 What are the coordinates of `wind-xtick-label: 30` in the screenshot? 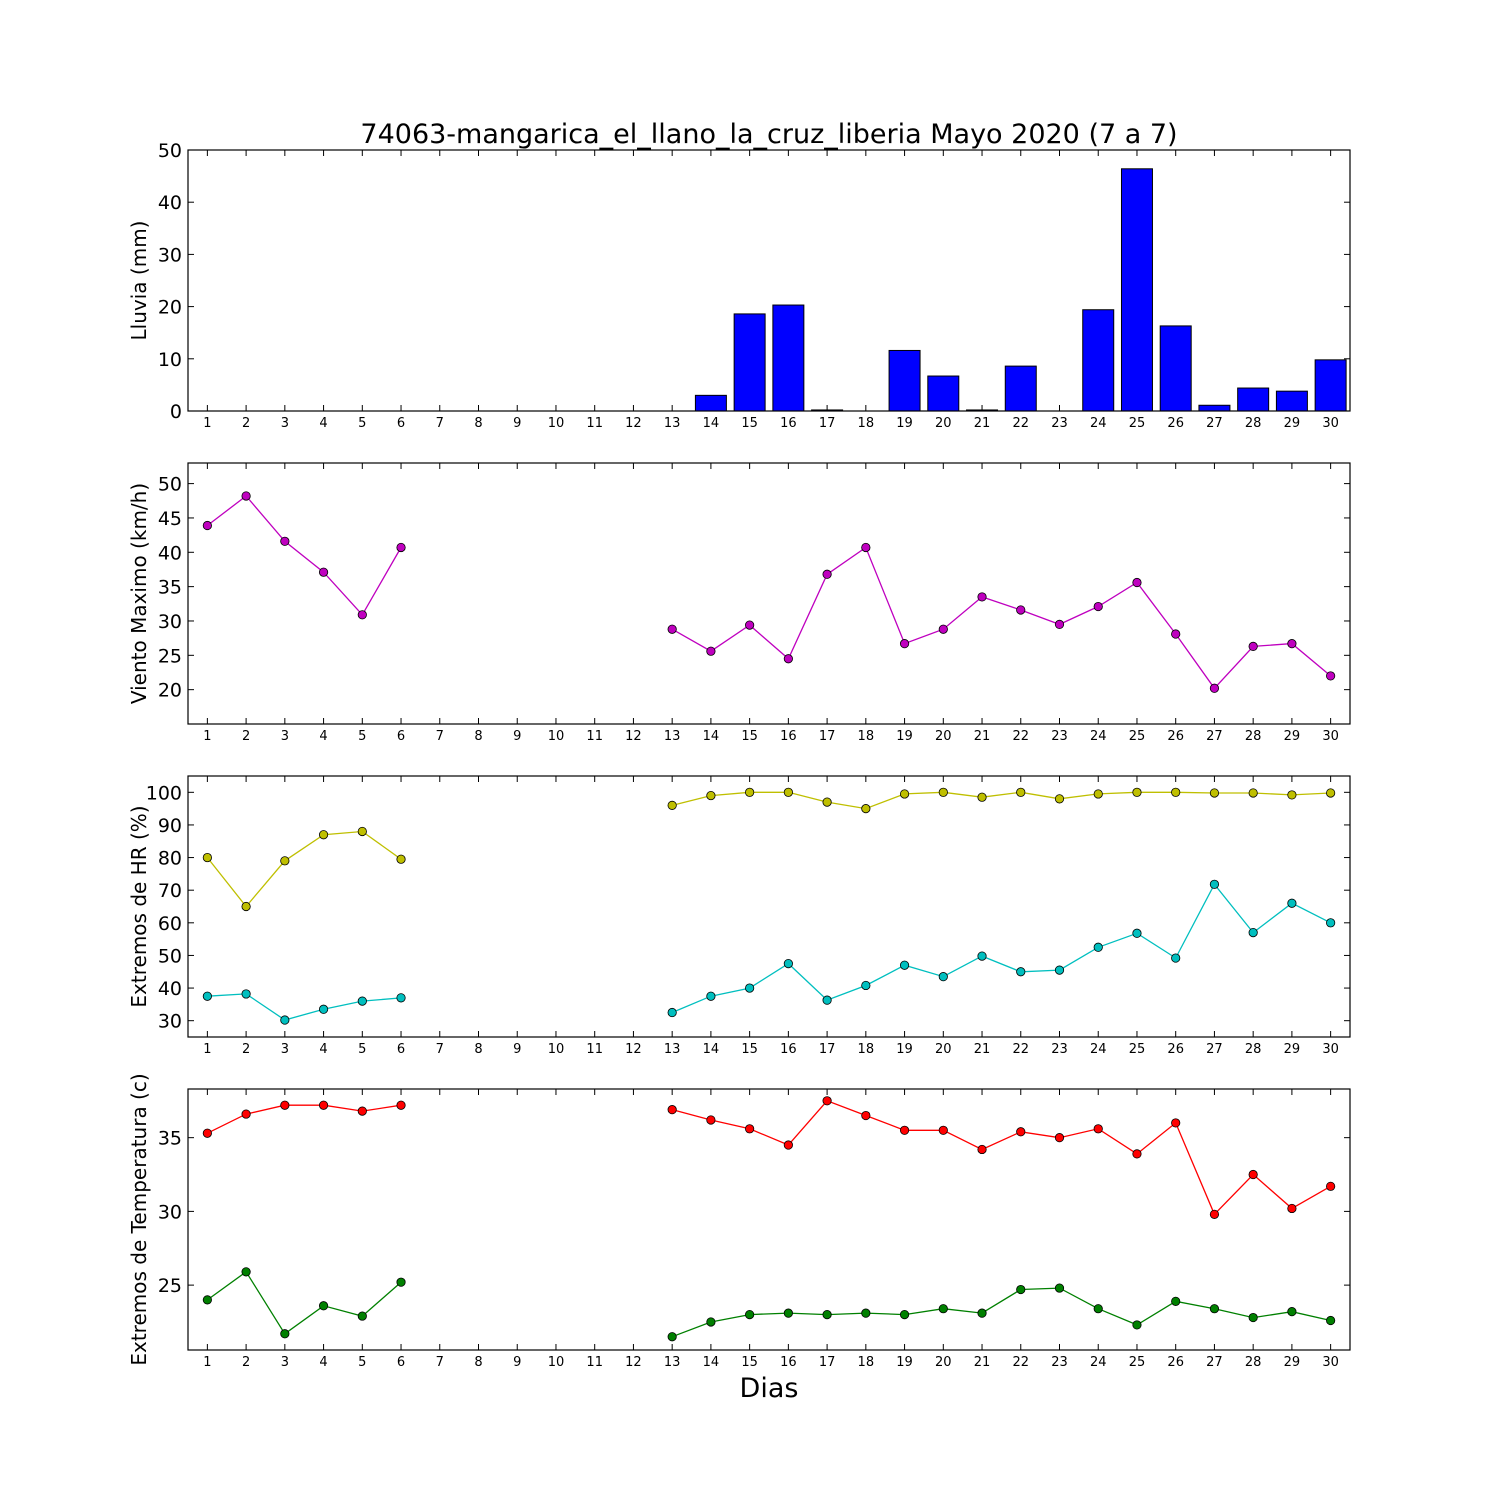 It's located at (1330, 736).